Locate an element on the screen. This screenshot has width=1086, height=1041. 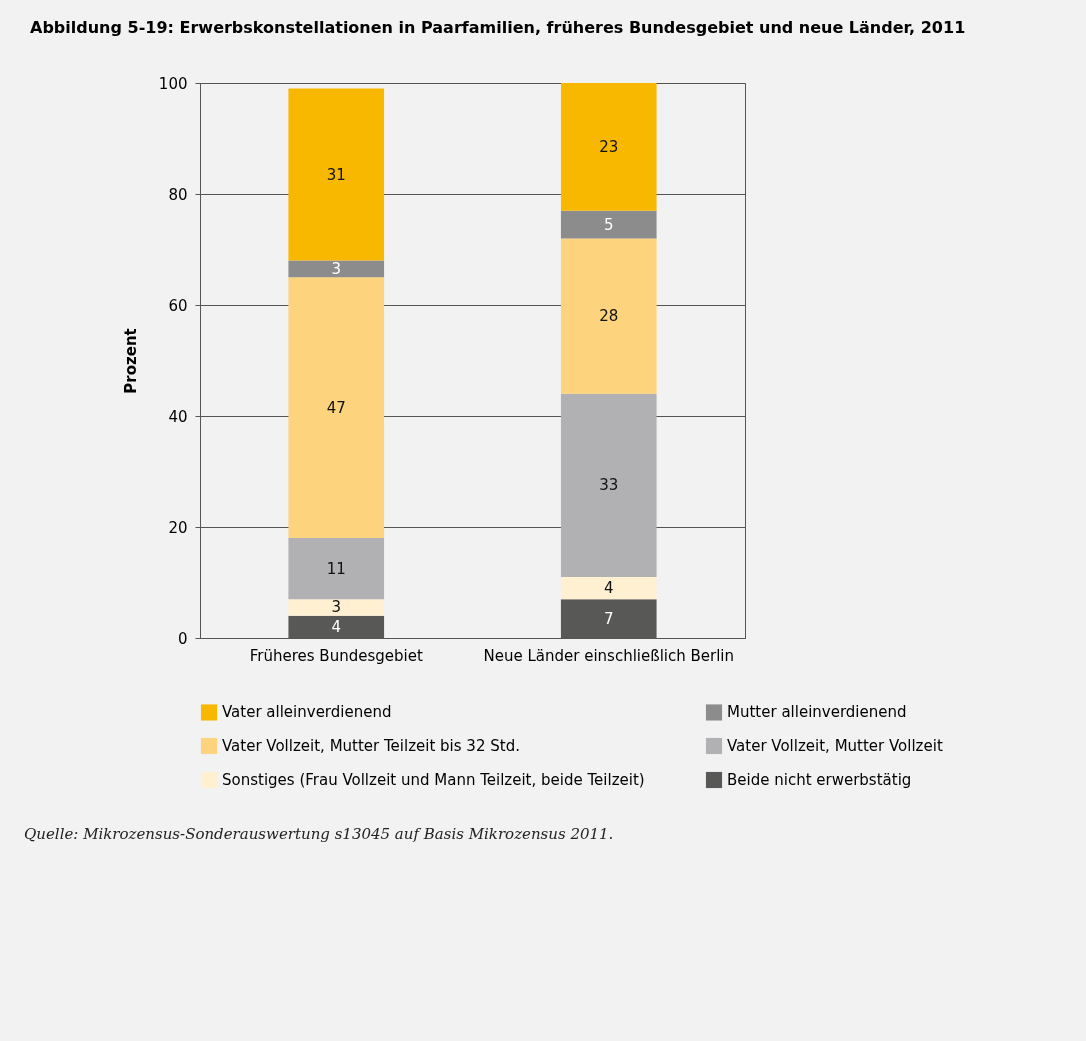
y-axis-title: Prozent is located at coordinates (130, 361).